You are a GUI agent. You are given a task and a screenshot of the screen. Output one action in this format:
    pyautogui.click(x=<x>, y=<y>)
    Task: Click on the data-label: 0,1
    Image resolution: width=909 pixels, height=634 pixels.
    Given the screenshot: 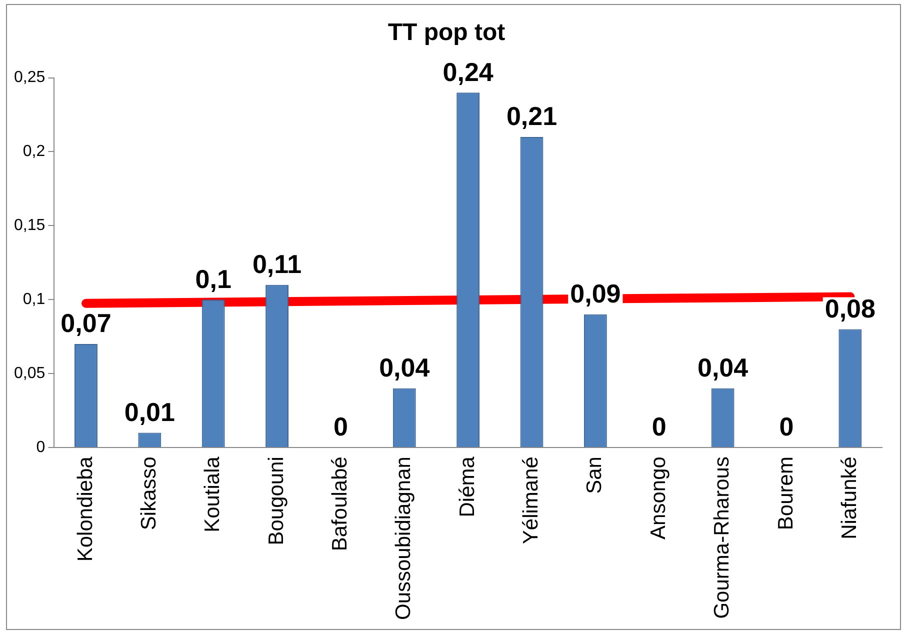 What is the action you would take?
    pyautogui.click(x=213, y=279)
    